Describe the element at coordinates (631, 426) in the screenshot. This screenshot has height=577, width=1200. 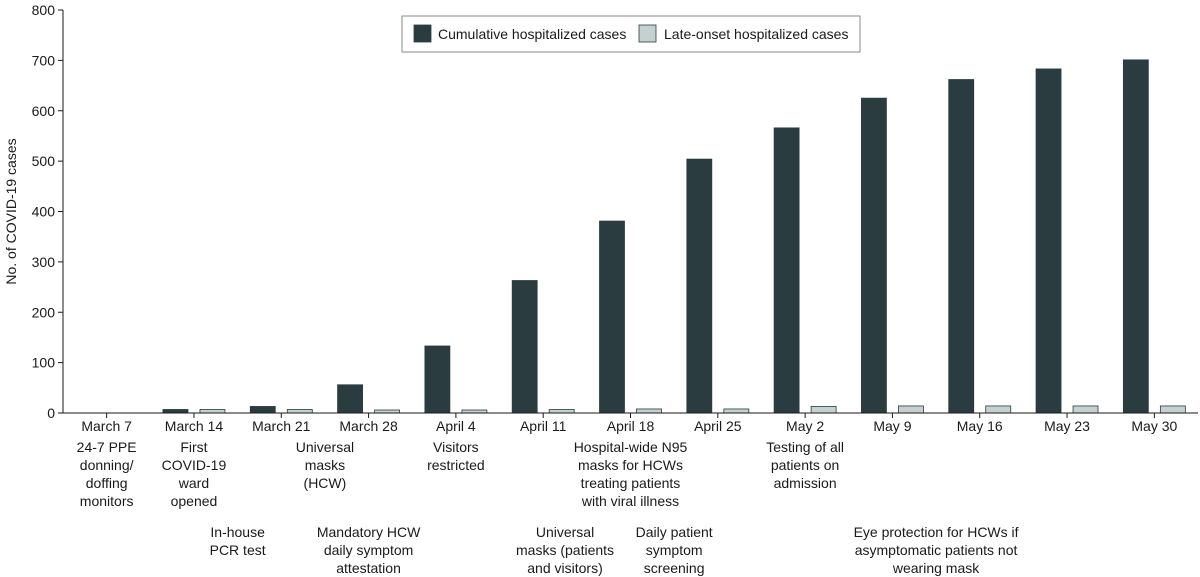
I see `x-tick-label: April 18` at that location.